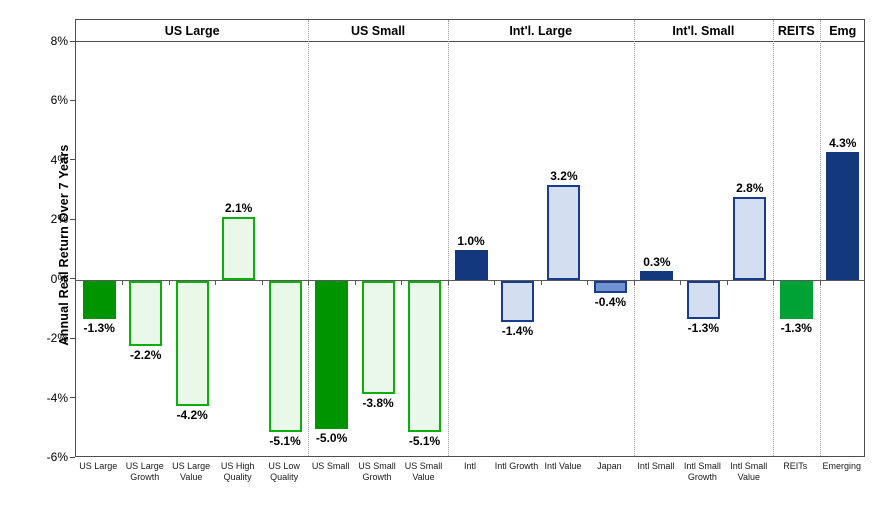 This screenshot has width=877, height=509. Describe the element at coordinates (146, 313) in the screenshot. I see `bar-us-large-growth` at that location.